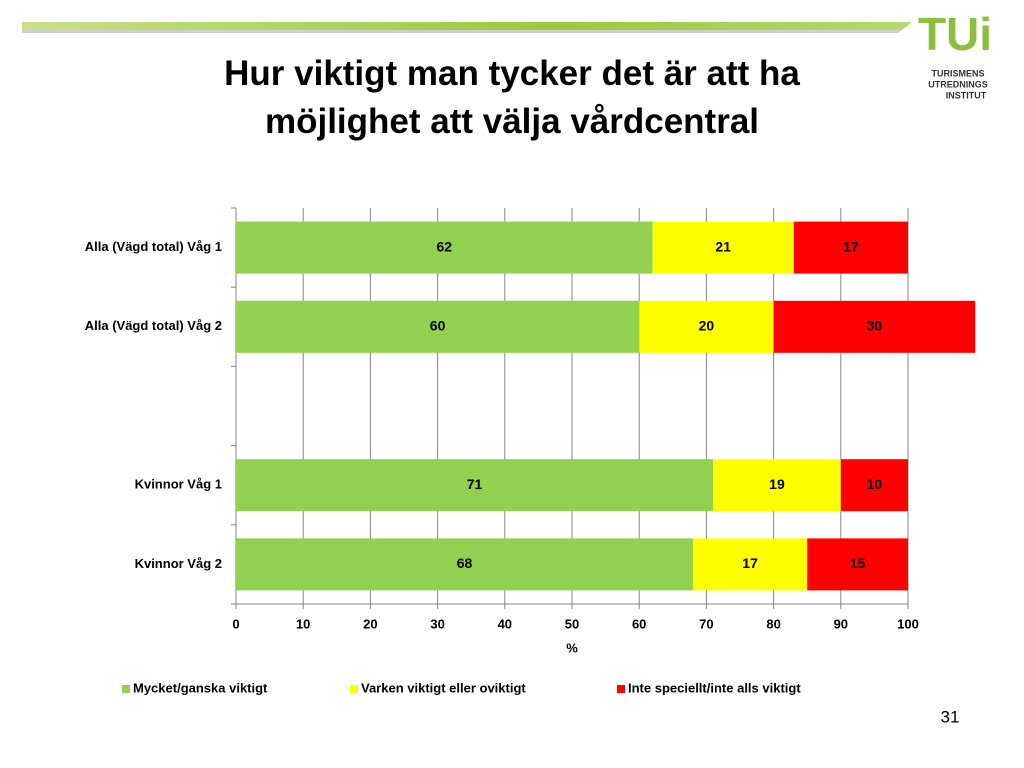  Describe the element at coordinates (437, 623) in the screenshot. I see `x-tick-label: 30` at that location.